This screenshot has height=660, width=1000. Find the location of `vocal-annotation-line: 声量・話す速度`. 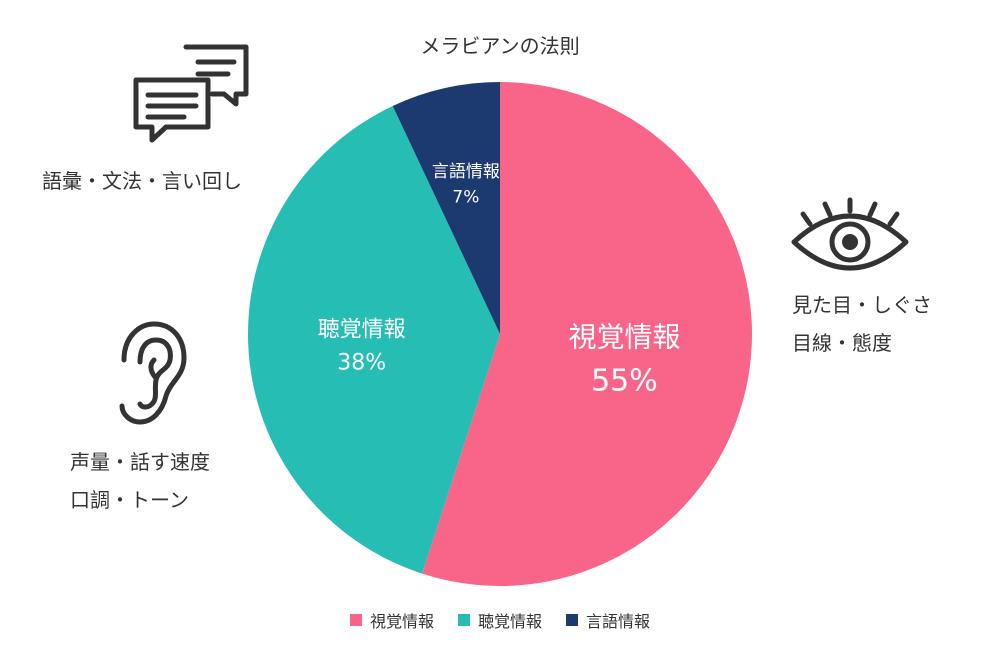

vocal-annotation-line: 声量・話す速度 is located at coordinates (140, 462).